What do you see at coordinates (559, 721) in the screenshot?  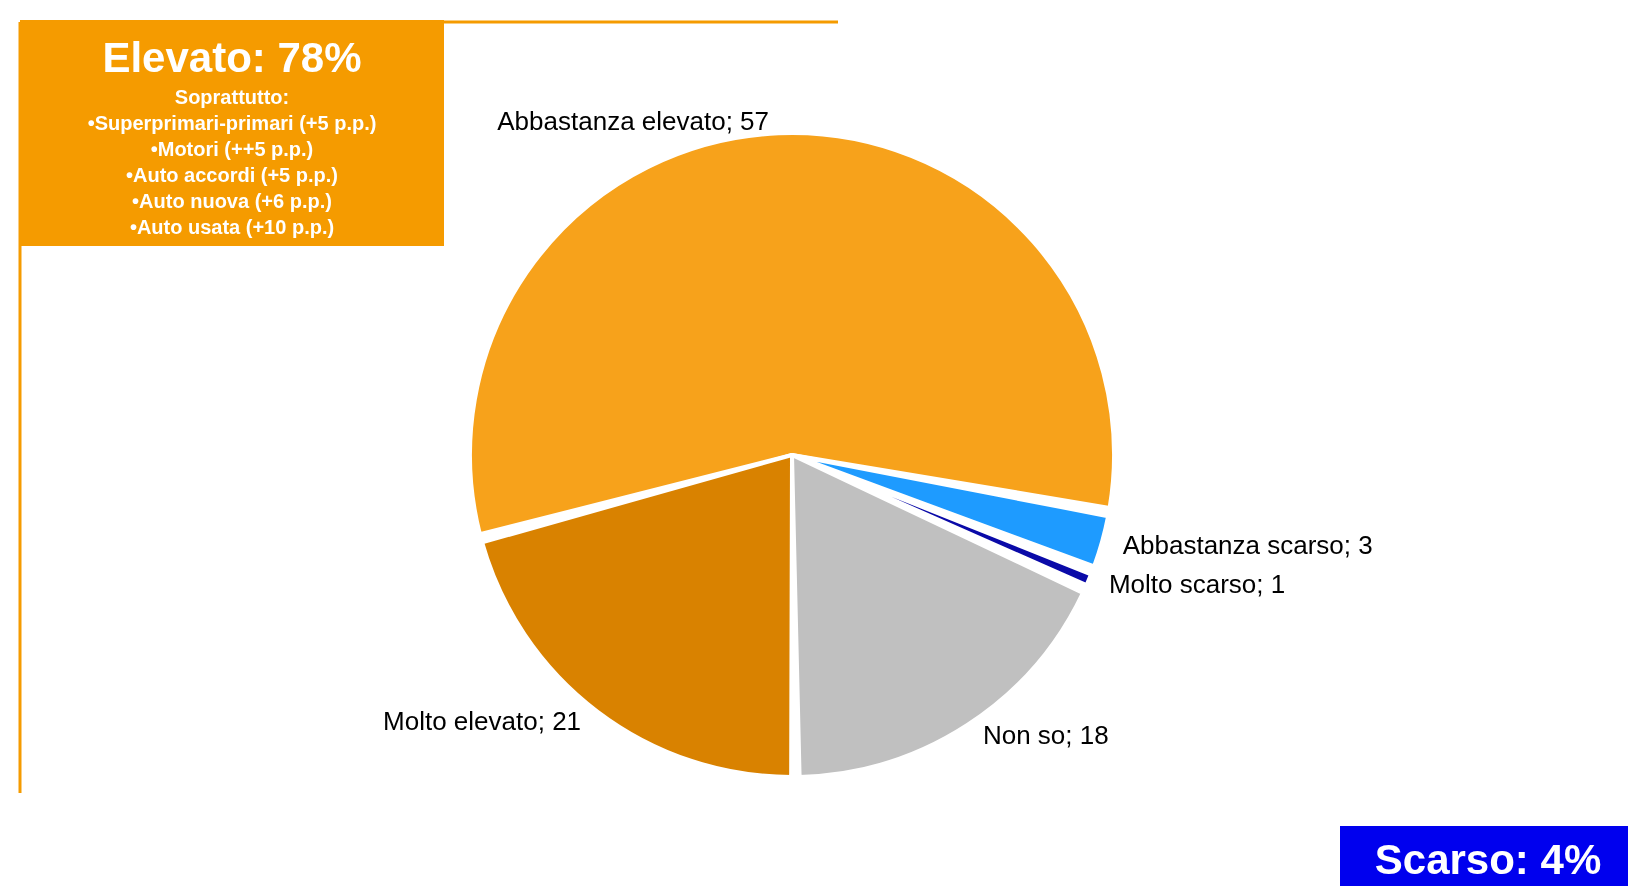 I see `data-label: ; 21` at bounding box center [559, 721].